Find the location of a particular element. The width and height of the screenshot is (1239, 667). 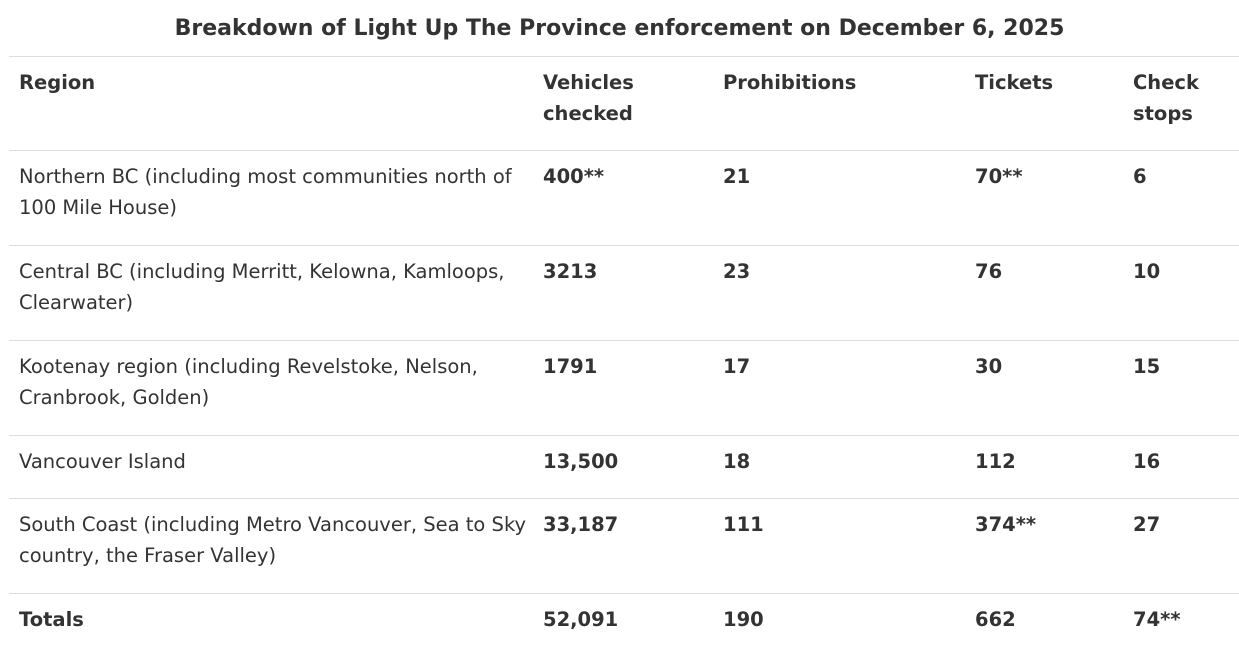

cell-tickets: 70** is located at coordinates (1044, 198).